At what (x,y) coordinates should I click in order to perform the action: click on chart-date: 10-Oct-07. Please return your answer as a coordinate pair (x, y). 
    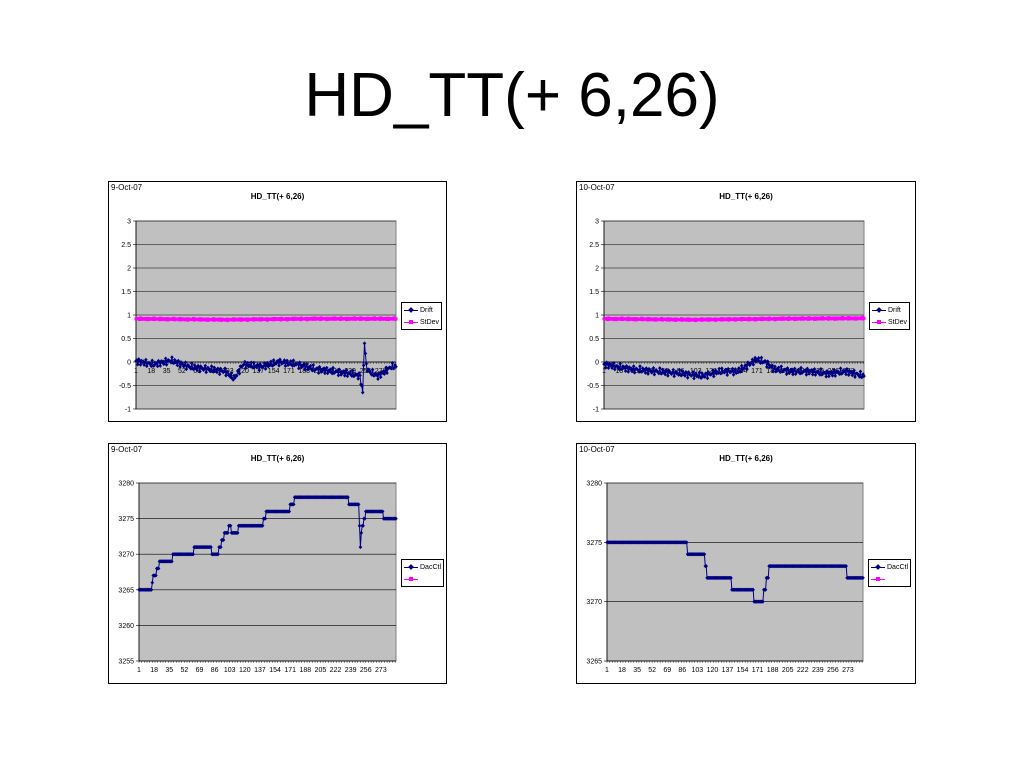
    Looking at the image, I should click on (597, 187).